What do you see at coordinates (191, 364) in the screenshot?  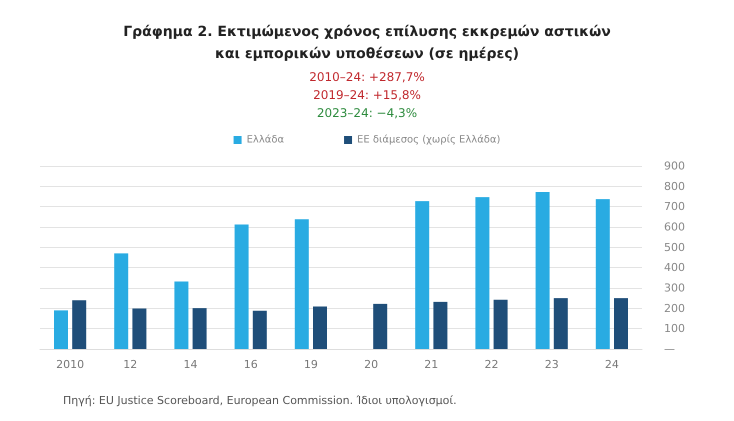 I see `x-tick-label: 14` at bounding box center [191, 364].